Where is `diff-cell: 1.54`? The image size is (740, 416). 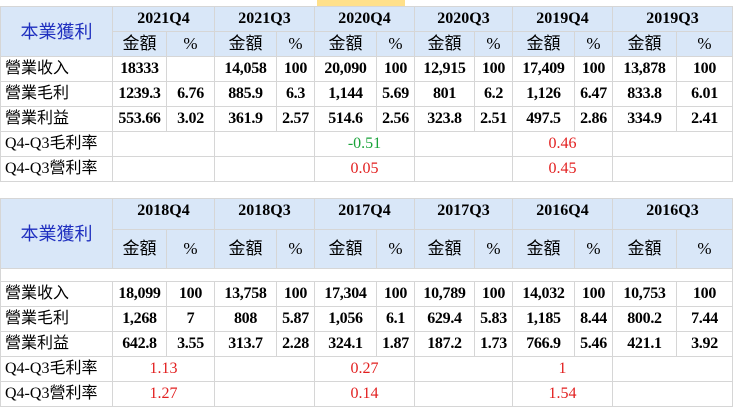 diff-cell: 1.54 is located at coordinates (562, 394).